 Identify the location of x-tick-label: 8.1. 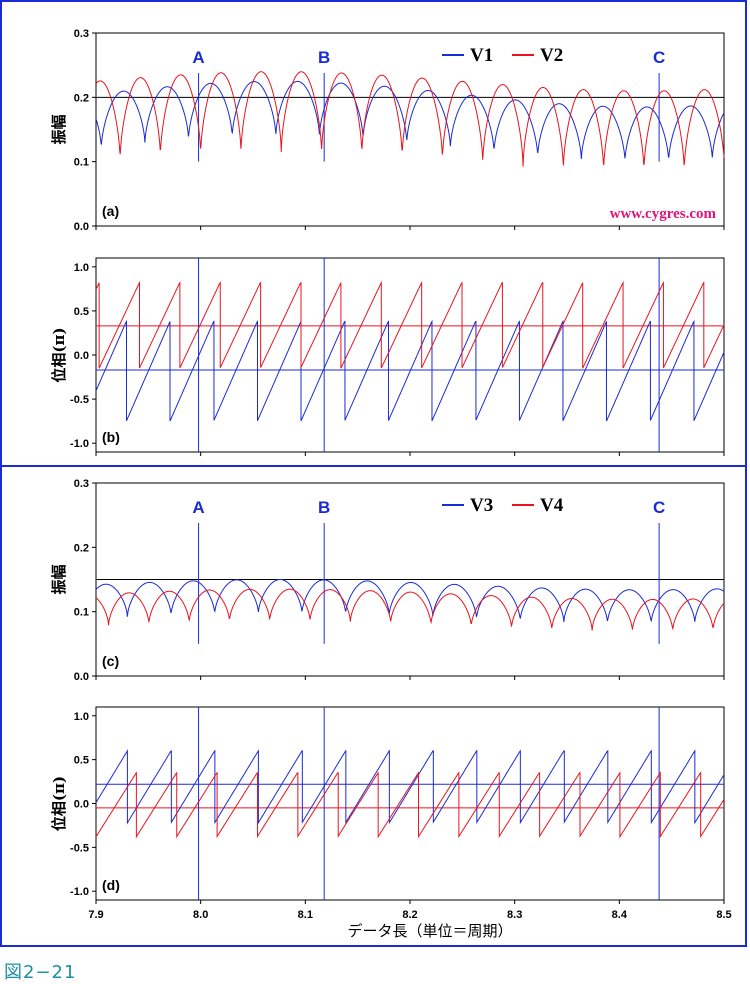
(305, 915).